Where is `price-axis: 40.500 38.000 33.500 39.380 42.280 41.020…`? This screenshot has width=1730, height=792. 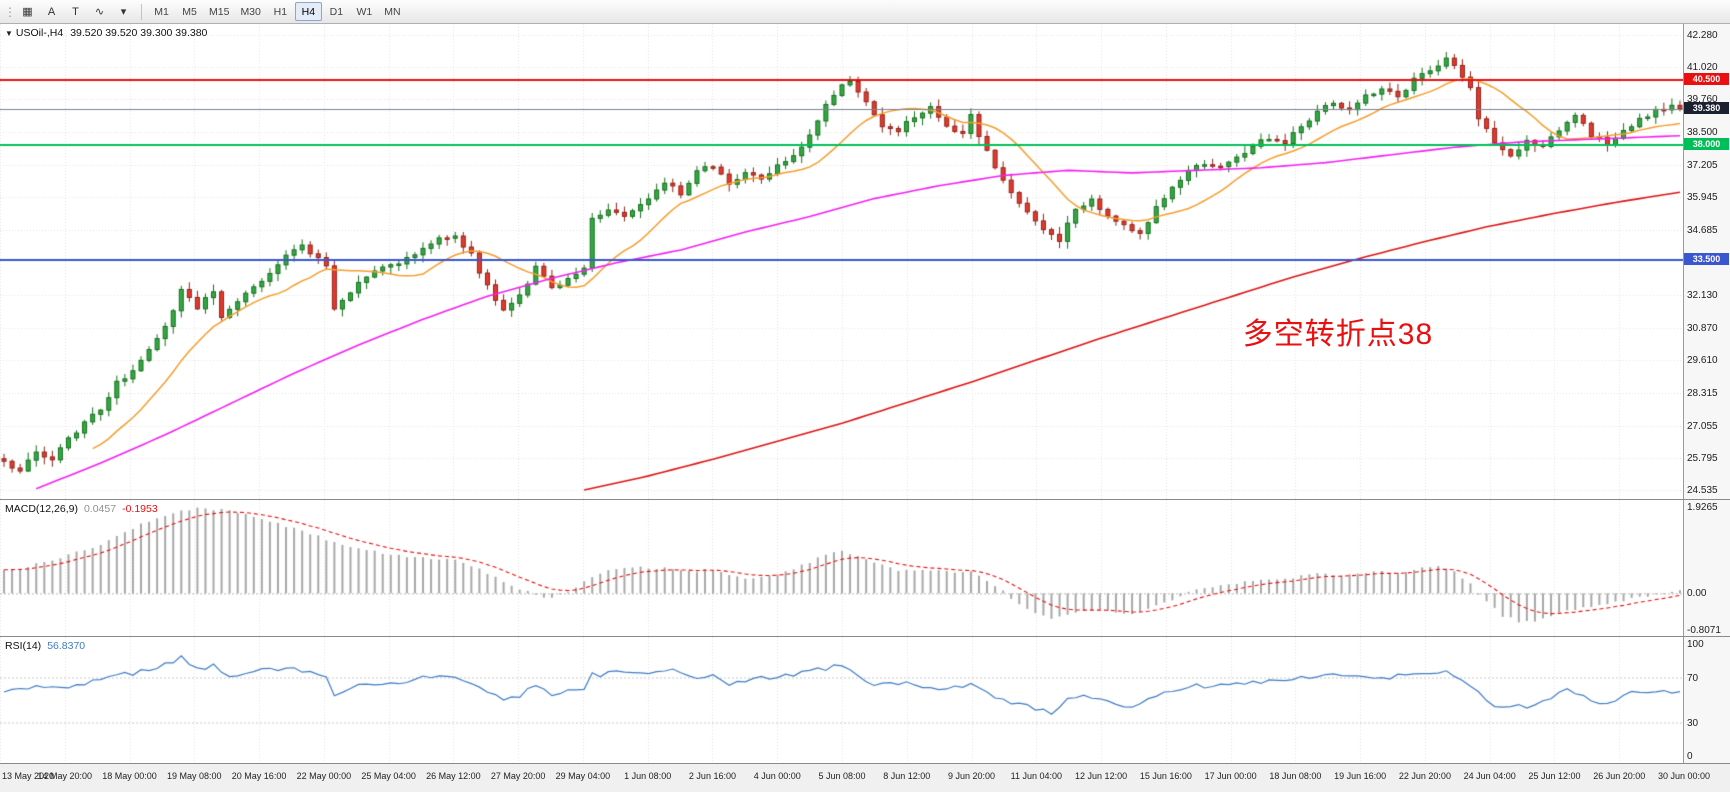
price-axis: 40.500 38.000 33.500 39.380 42.280 41.020… is located at coordinates (1706, 261).